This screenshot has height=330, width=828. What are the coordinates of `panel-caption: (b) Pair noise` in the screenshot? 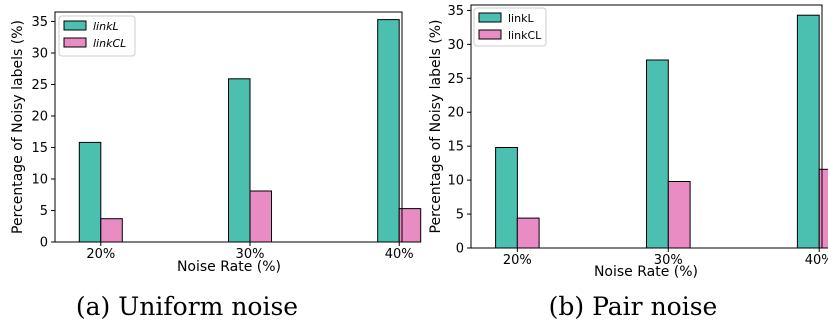 It's located at (633, 306).